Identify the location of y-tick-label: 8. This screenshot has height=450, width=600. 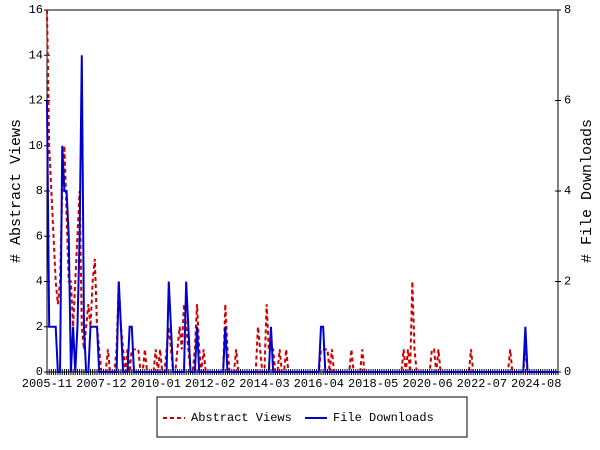
(39, 191).